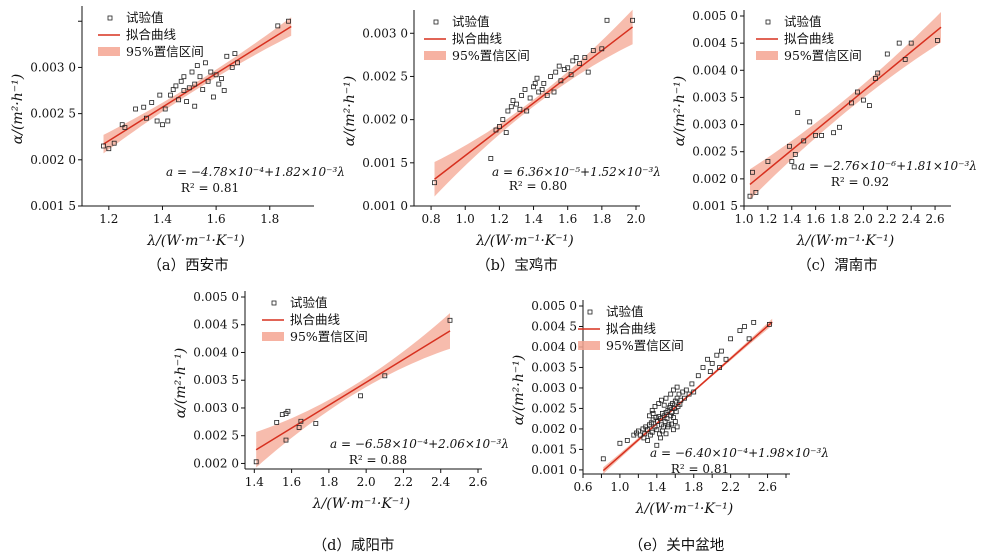 The height and width of the screenshot is (558, 982). I want to click on x-tick-label: 1.2, so click(499, 219).